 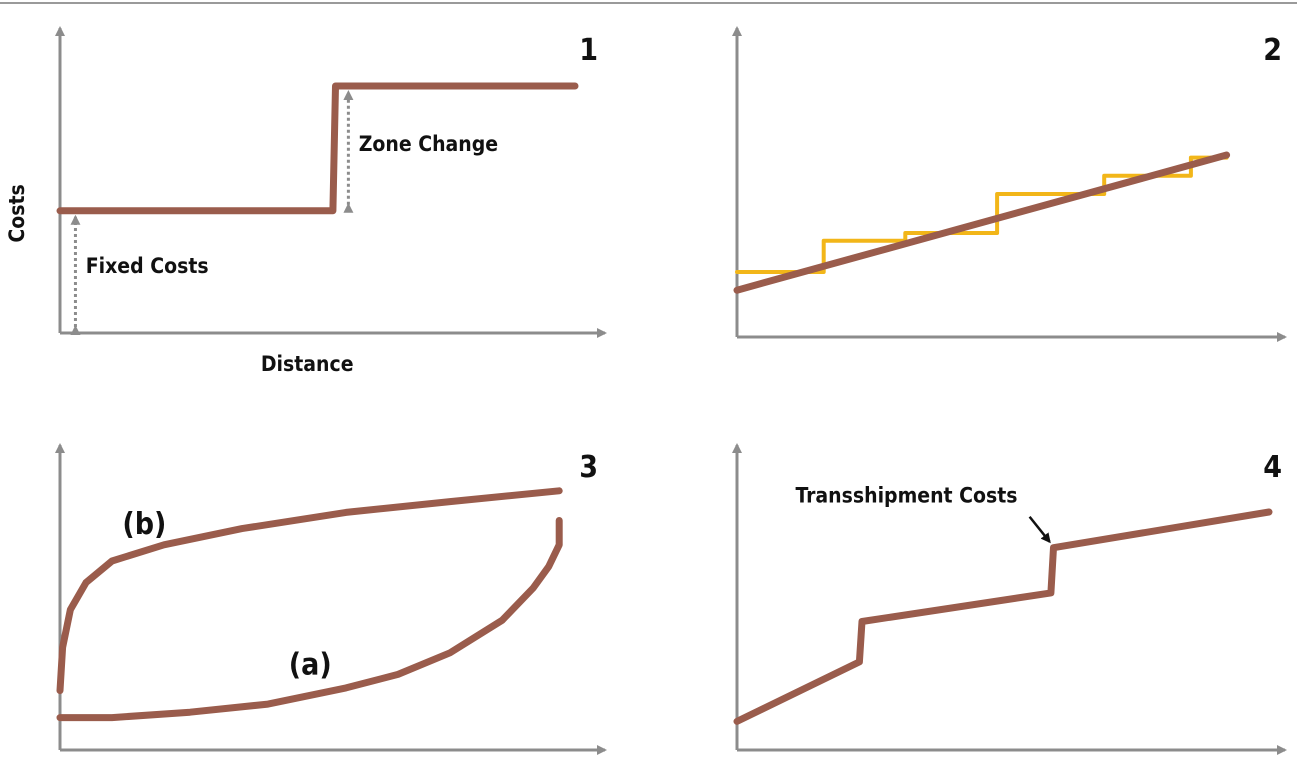 What do you see at coordinates (310, 664) in the screenshot?
I see `chart3-annotation-a: (a)` at bounding box center [310, 664].